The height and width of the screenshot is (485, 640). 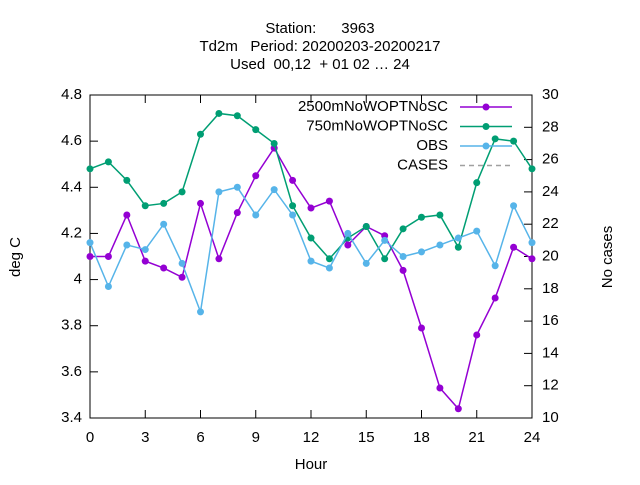 I want to click on y2-axis-label: No cases, so click(x=607, y=257).